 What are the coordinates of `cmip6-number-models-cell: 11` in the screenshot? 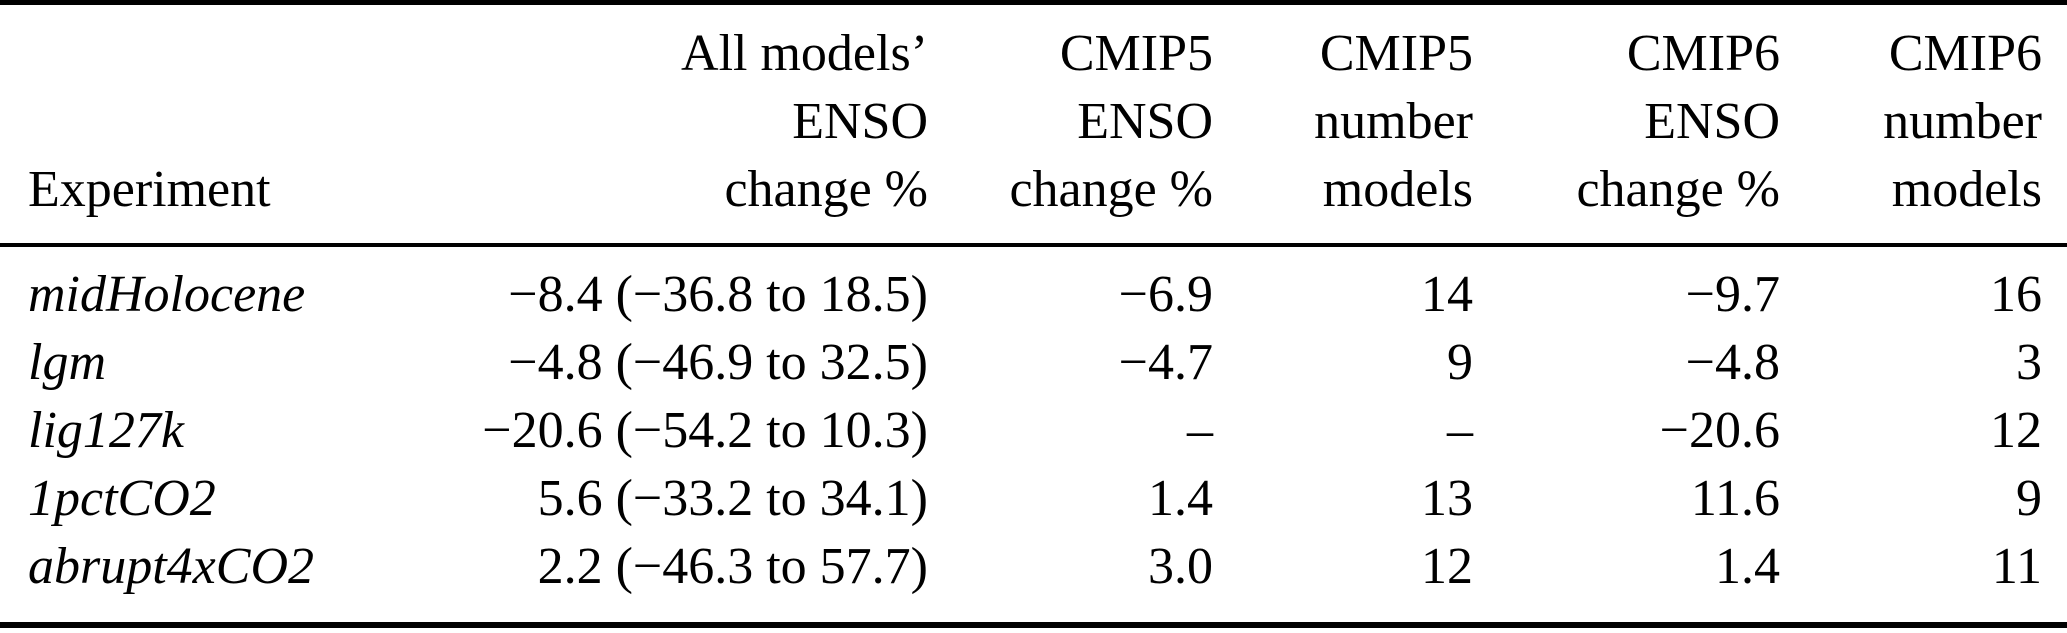 It's located at (2016, 566).